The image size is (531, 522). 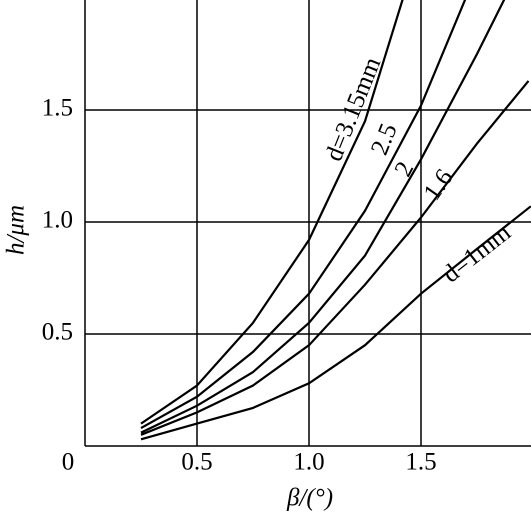 I want to click on x-tick-label: 0, so click(x=68, y=462).